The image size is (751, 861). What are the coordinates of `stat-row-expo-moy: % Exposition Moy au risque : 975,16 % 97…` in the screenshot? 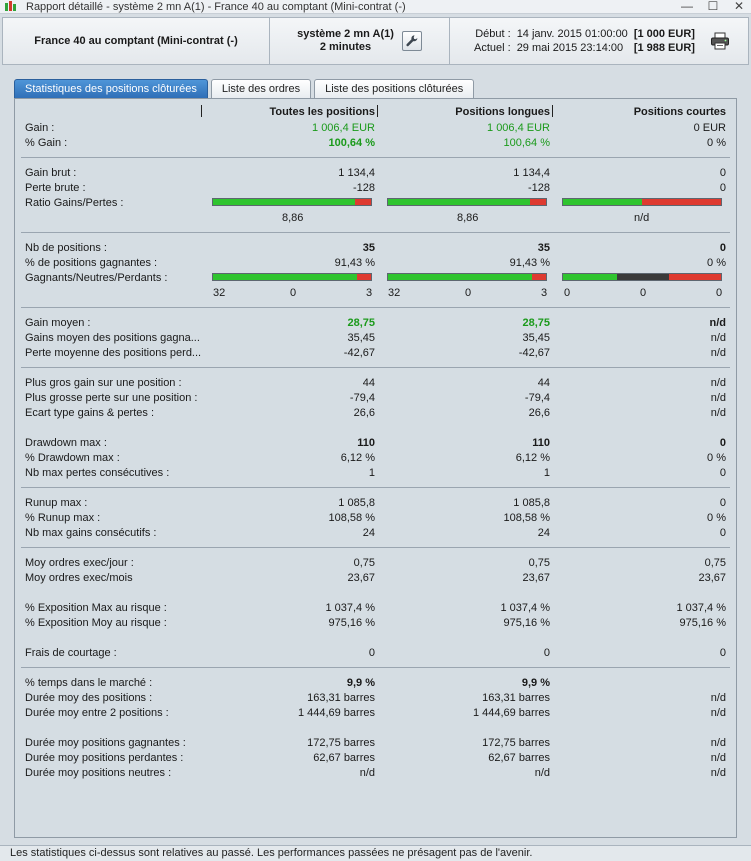 It's located at (375, 623).